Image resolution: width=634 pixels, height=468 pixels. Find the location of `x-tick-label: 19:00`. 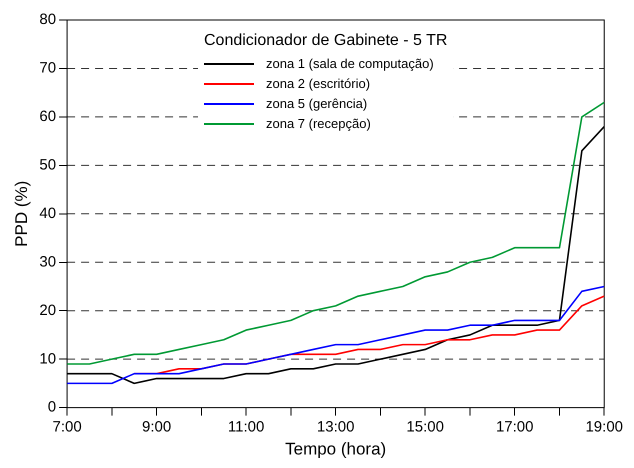

x-tick-label: 19:00 is located at coordinates (604, 427).